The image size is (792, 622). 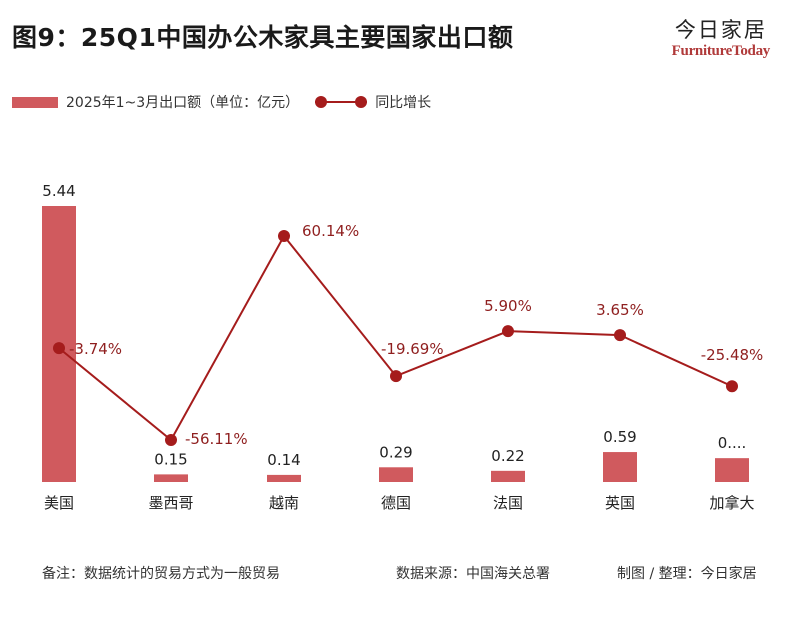 What do you see at coordinates (396, 503) in the screenshot?
I see `category-label: 德国` at bounding box center [396, 503].